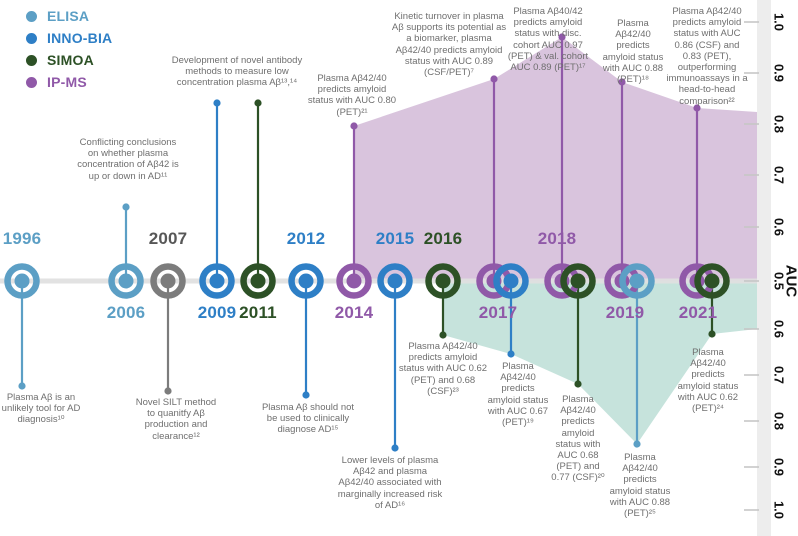  I want to click on milestone-dot-2009-INNO-BIA, so click(217, 281).